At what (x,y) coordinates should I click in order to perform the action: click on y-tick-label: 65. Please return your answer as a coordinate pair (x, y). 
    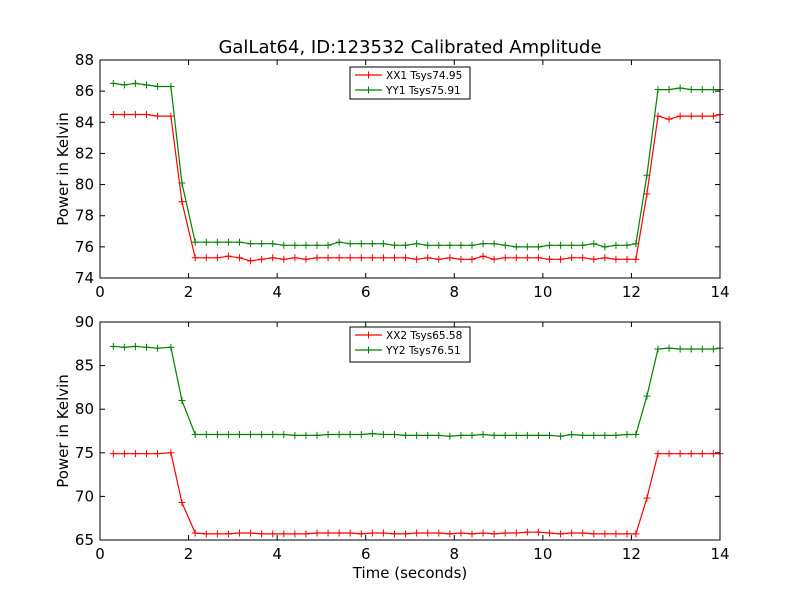
    Looking at the image, I should click on (84, 540).